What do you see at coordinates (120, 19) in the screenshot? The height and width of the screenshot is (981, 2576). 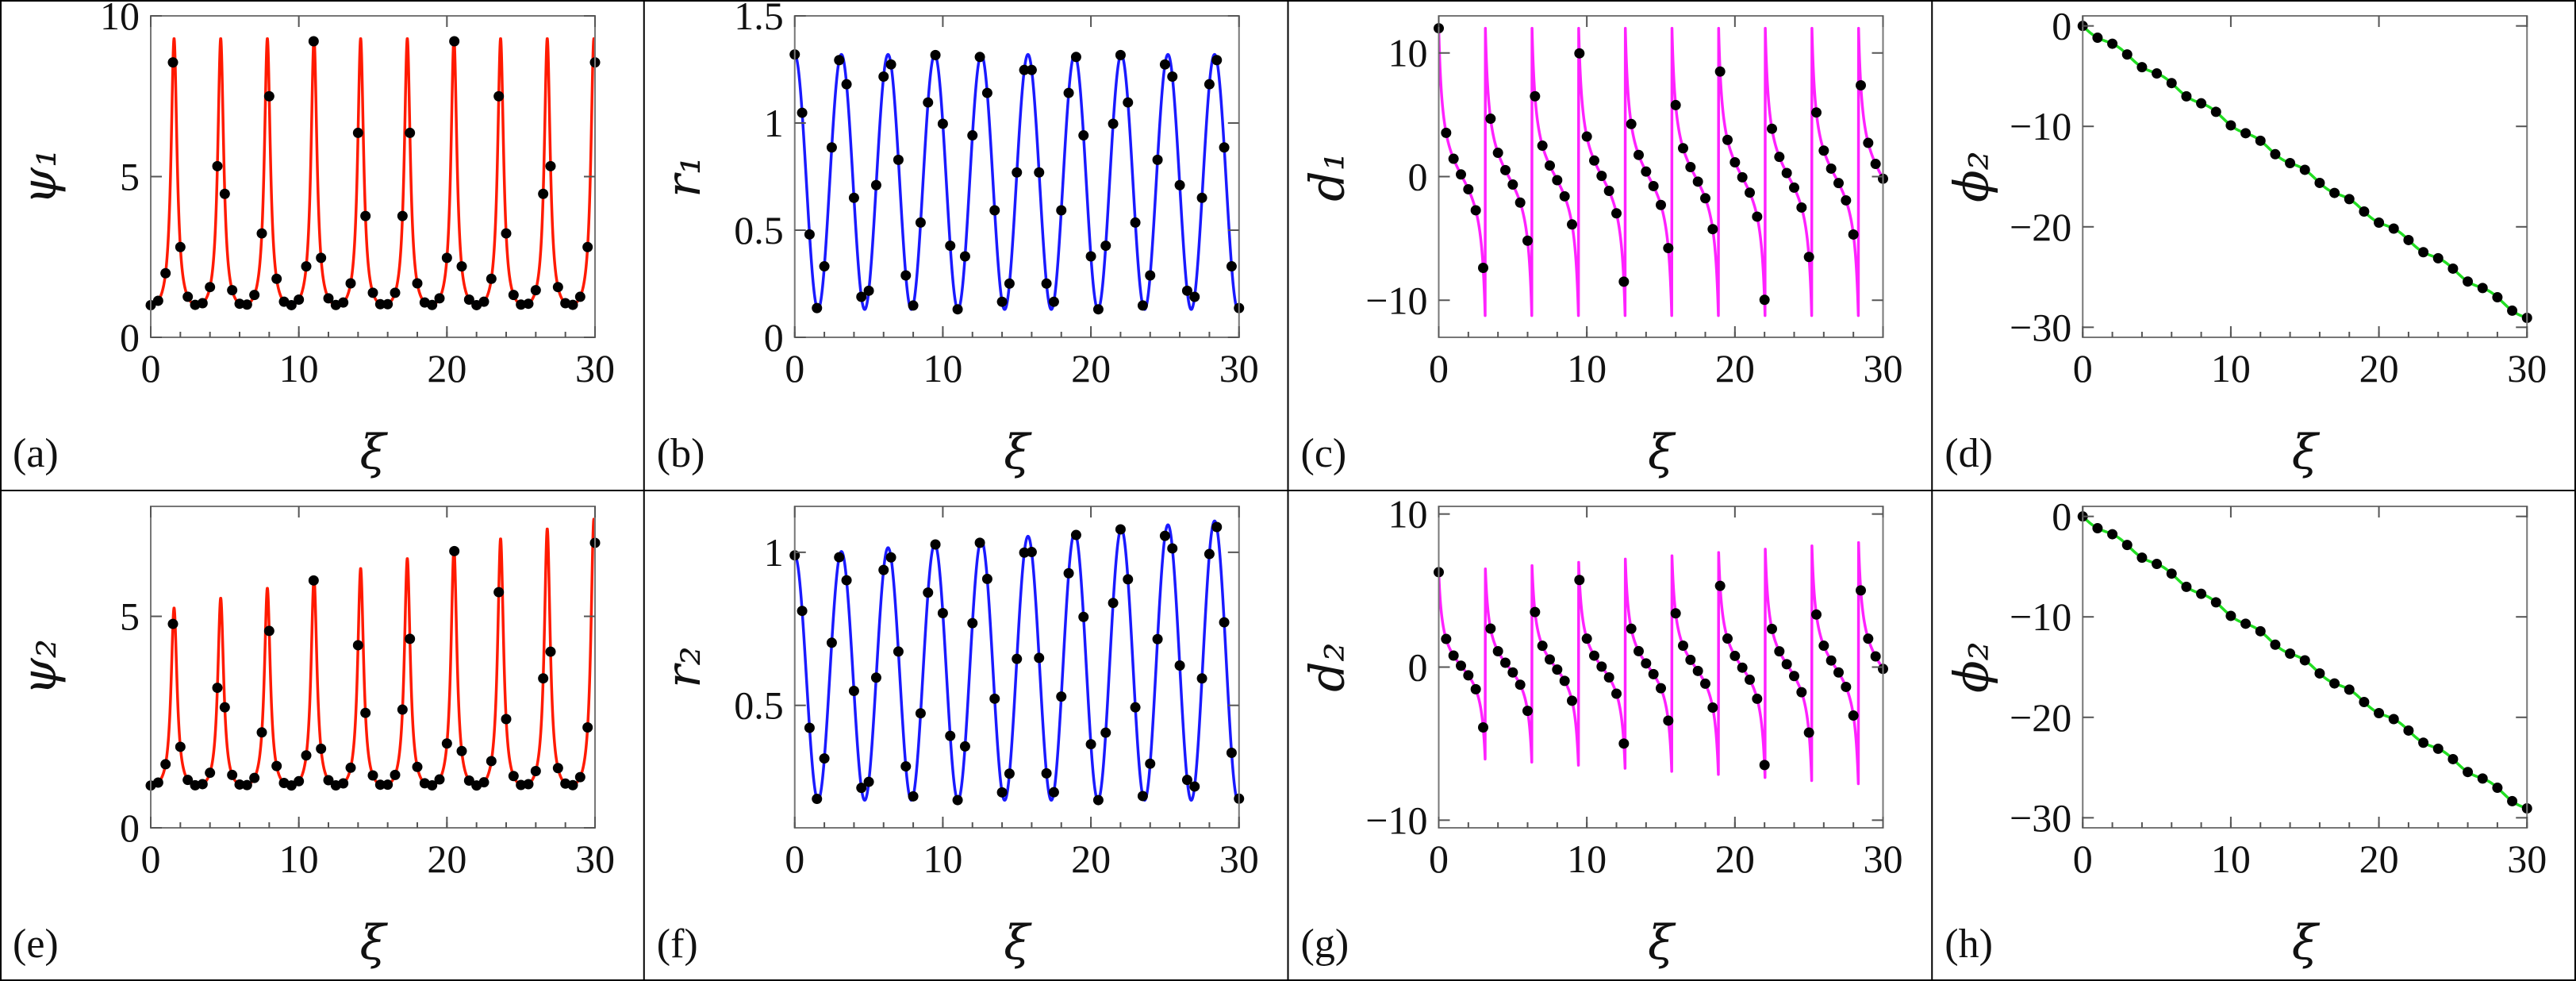 I see `y-tick-label: 10` at bounding box center [120, 19].